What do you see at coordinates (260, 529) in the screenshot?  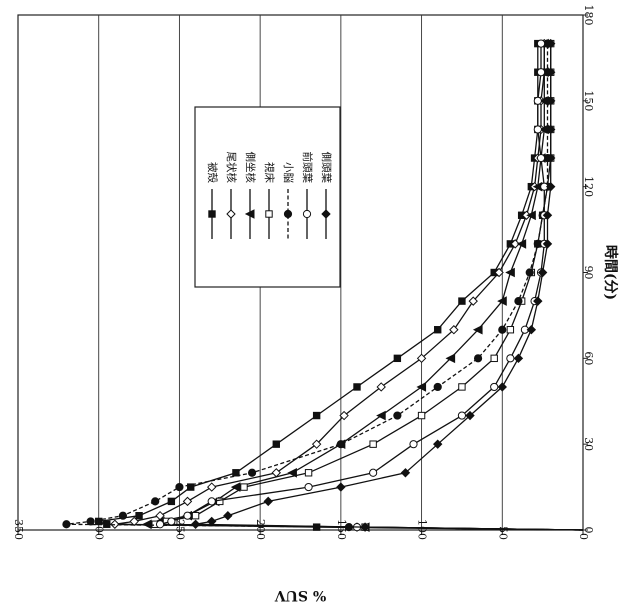 I see `y-tick-label: 200` at bounding box center [260, 529].